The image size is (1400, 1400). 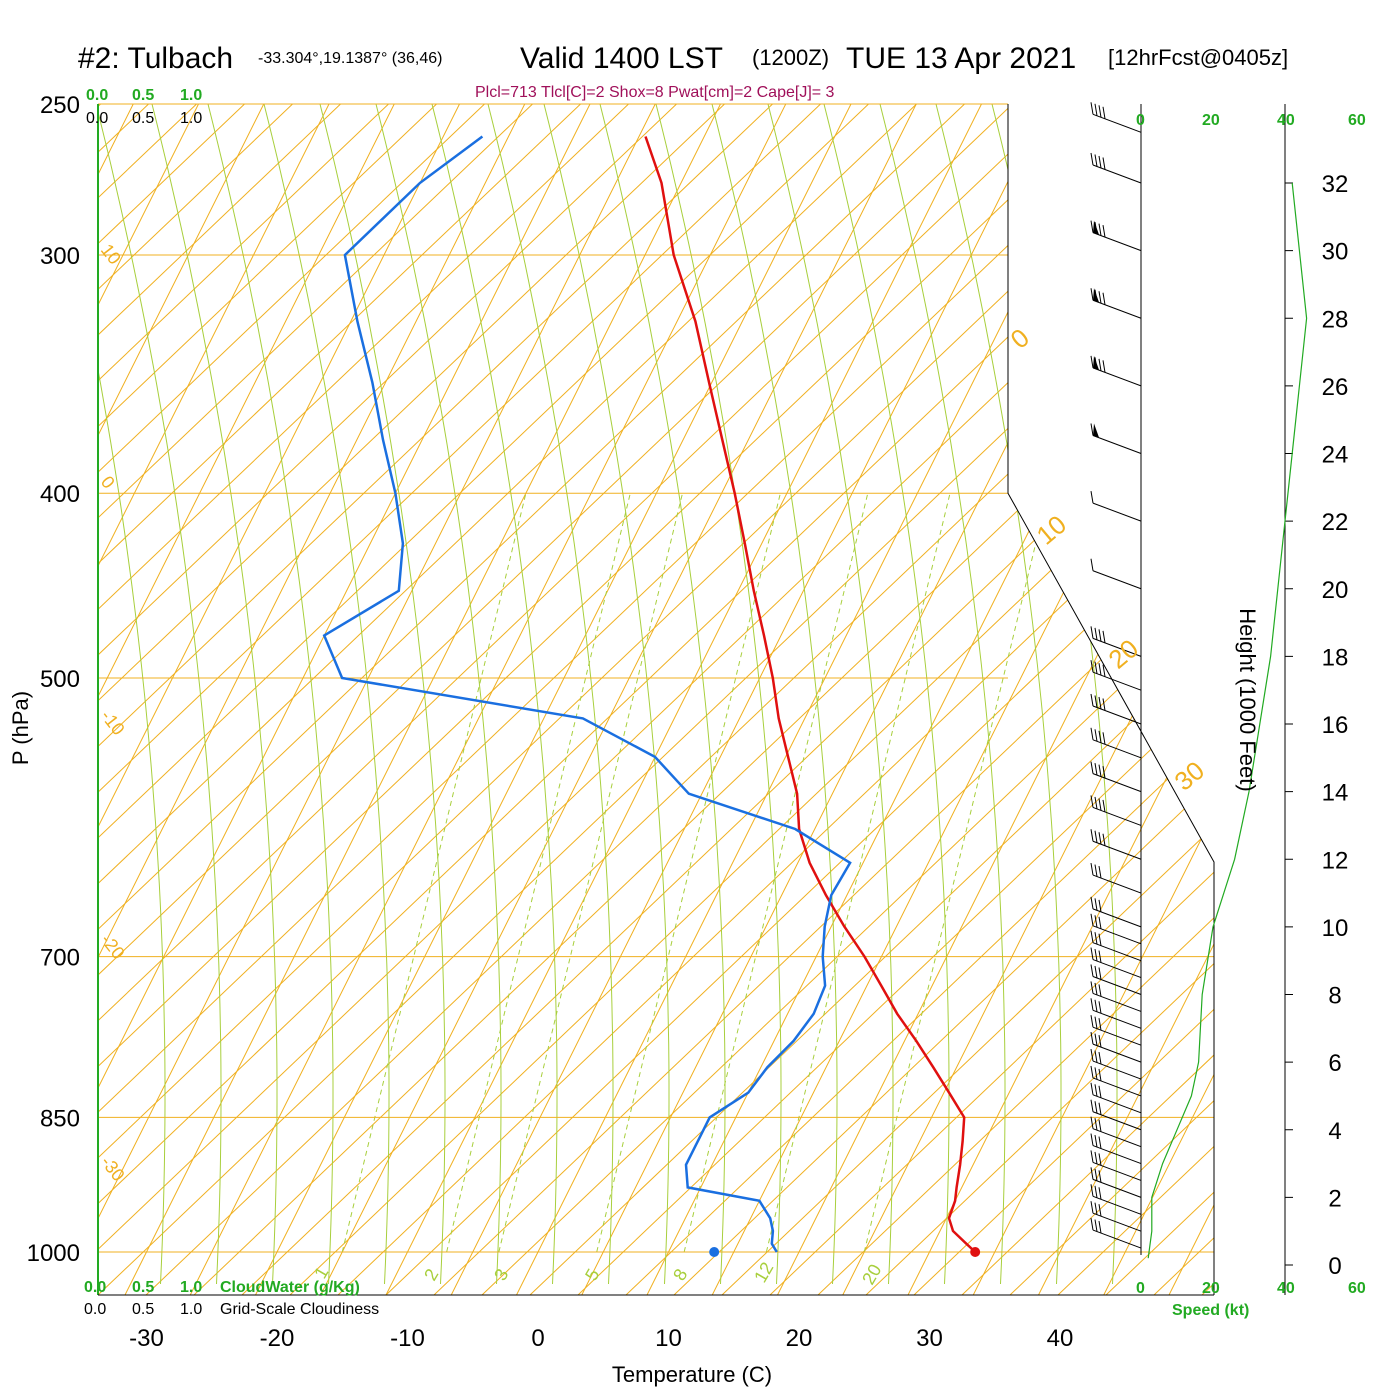 What do you see at coordinates (929, 1338) in the screenshot?
I see `temperature-tick-label: 30` at bounding box center [929, 1338].